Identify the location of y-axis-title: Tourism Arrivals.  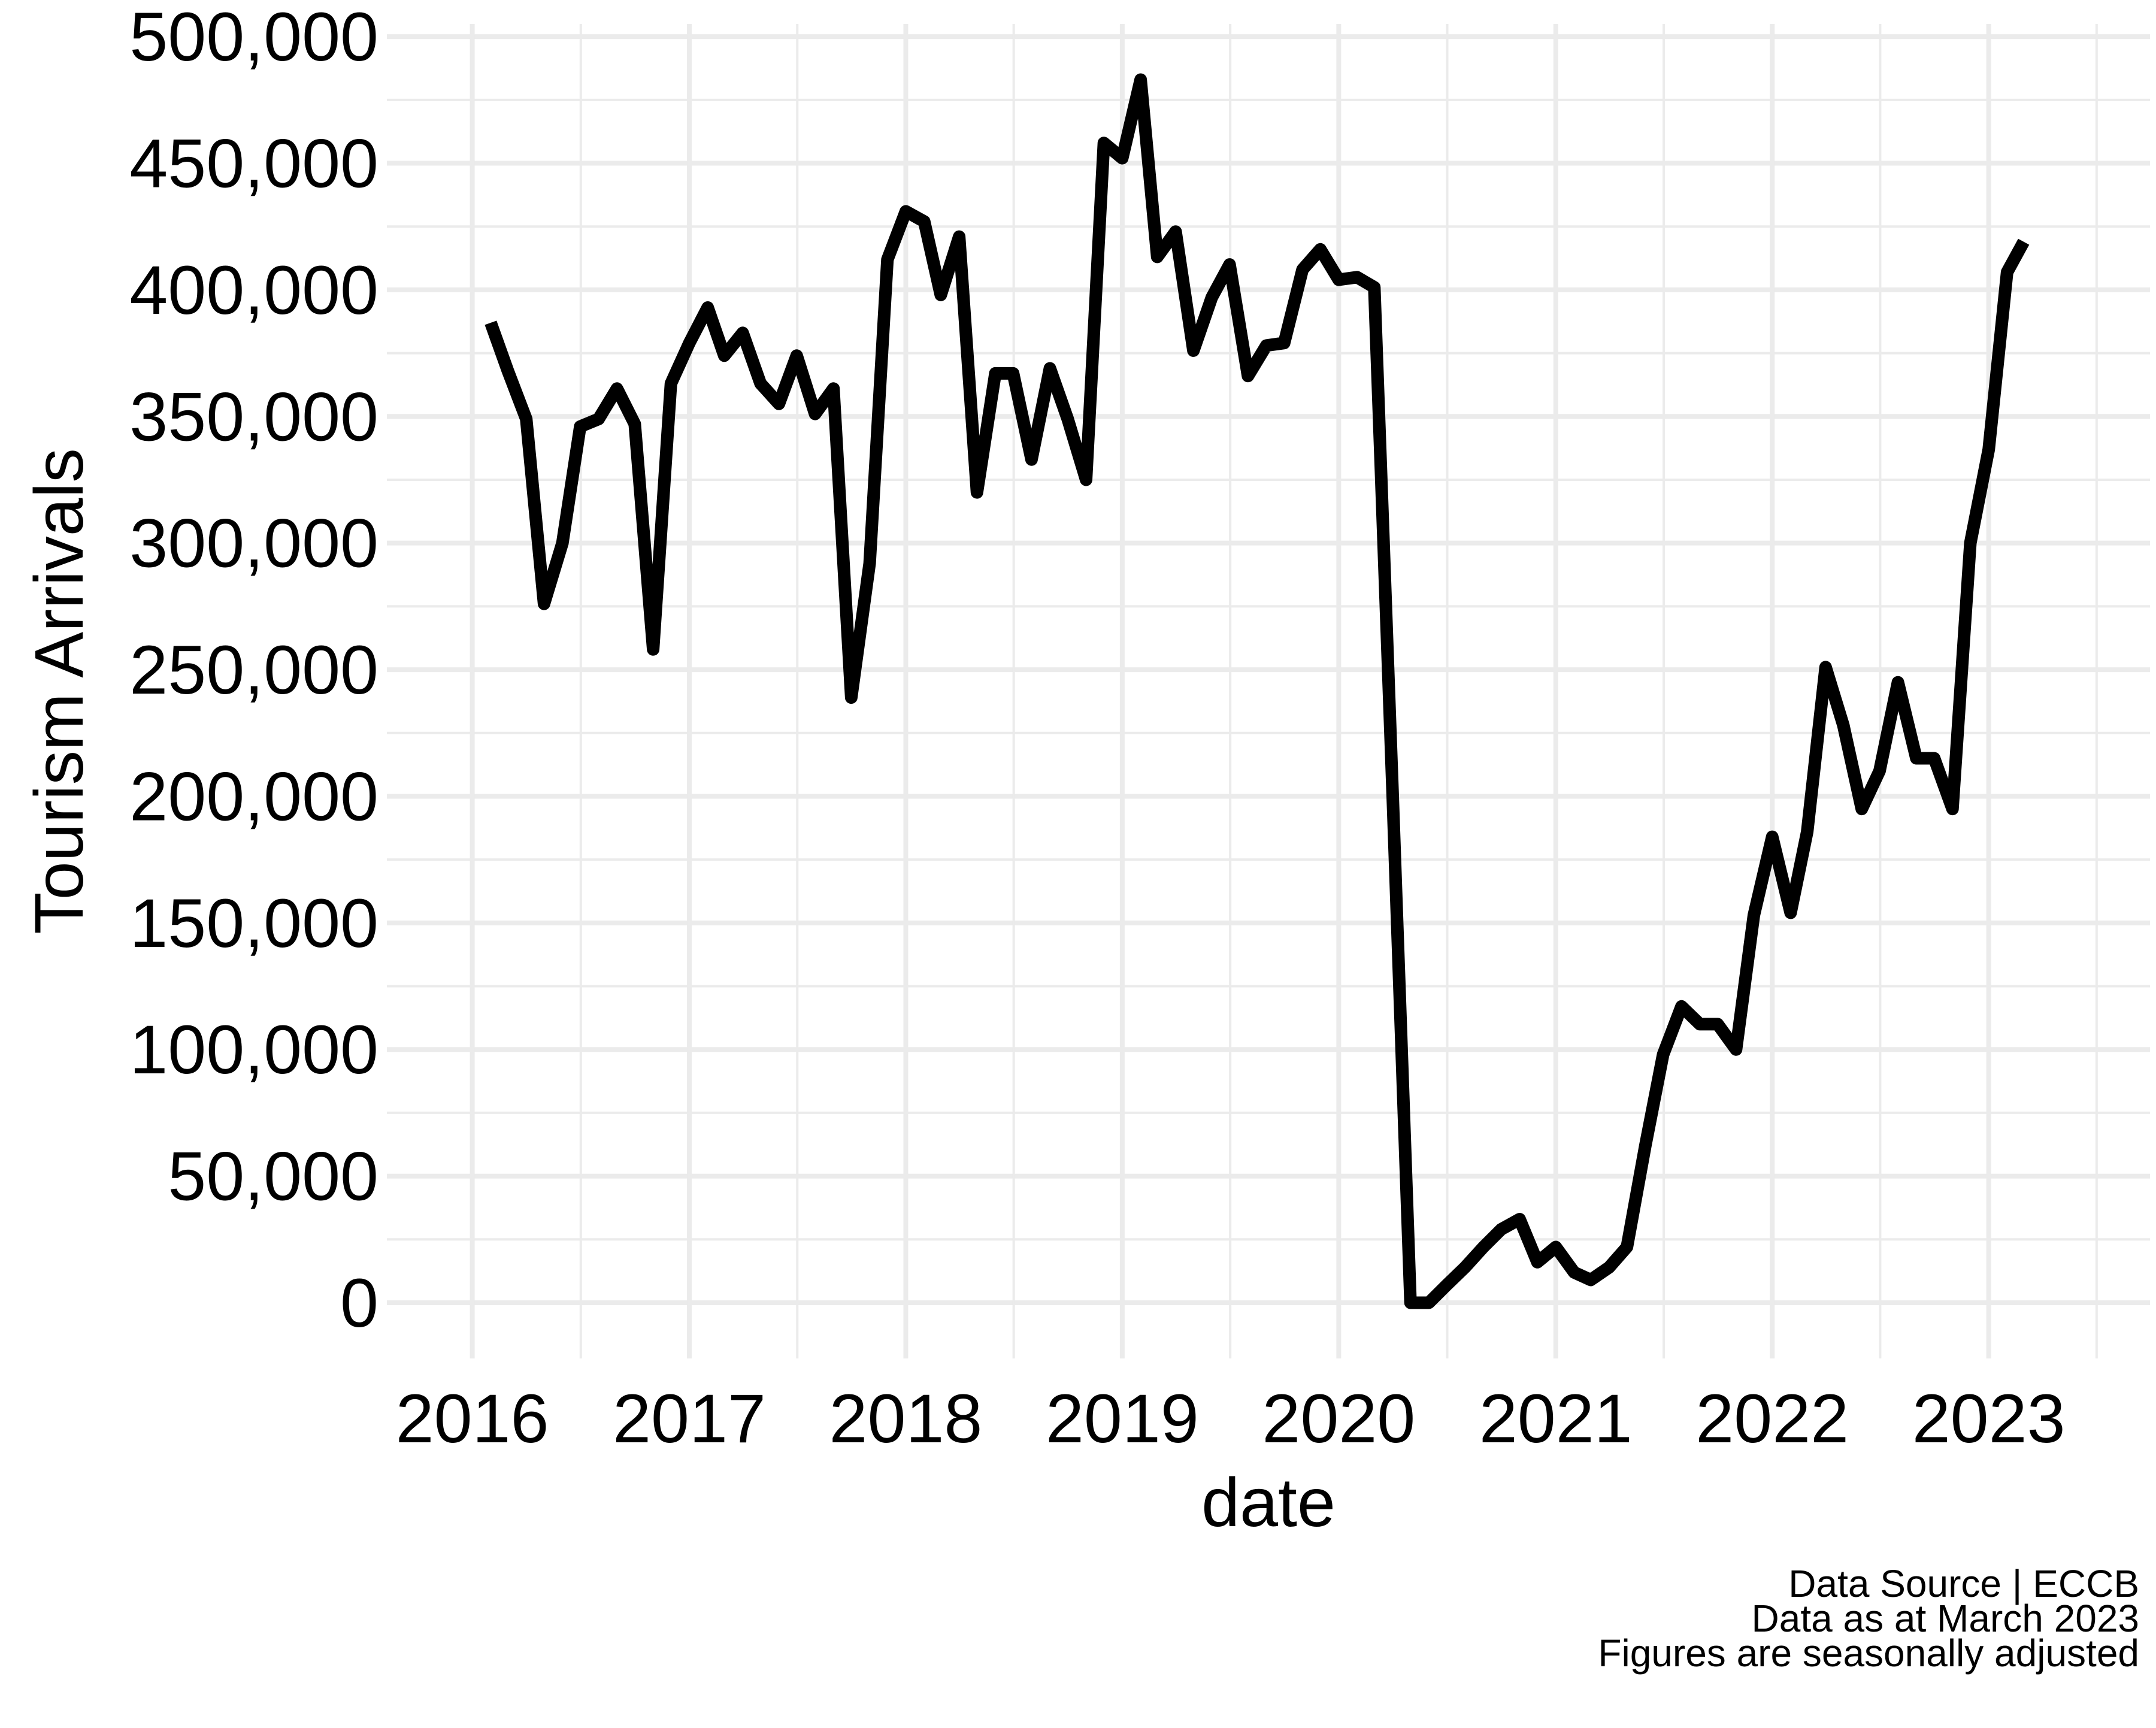
(59, 691).